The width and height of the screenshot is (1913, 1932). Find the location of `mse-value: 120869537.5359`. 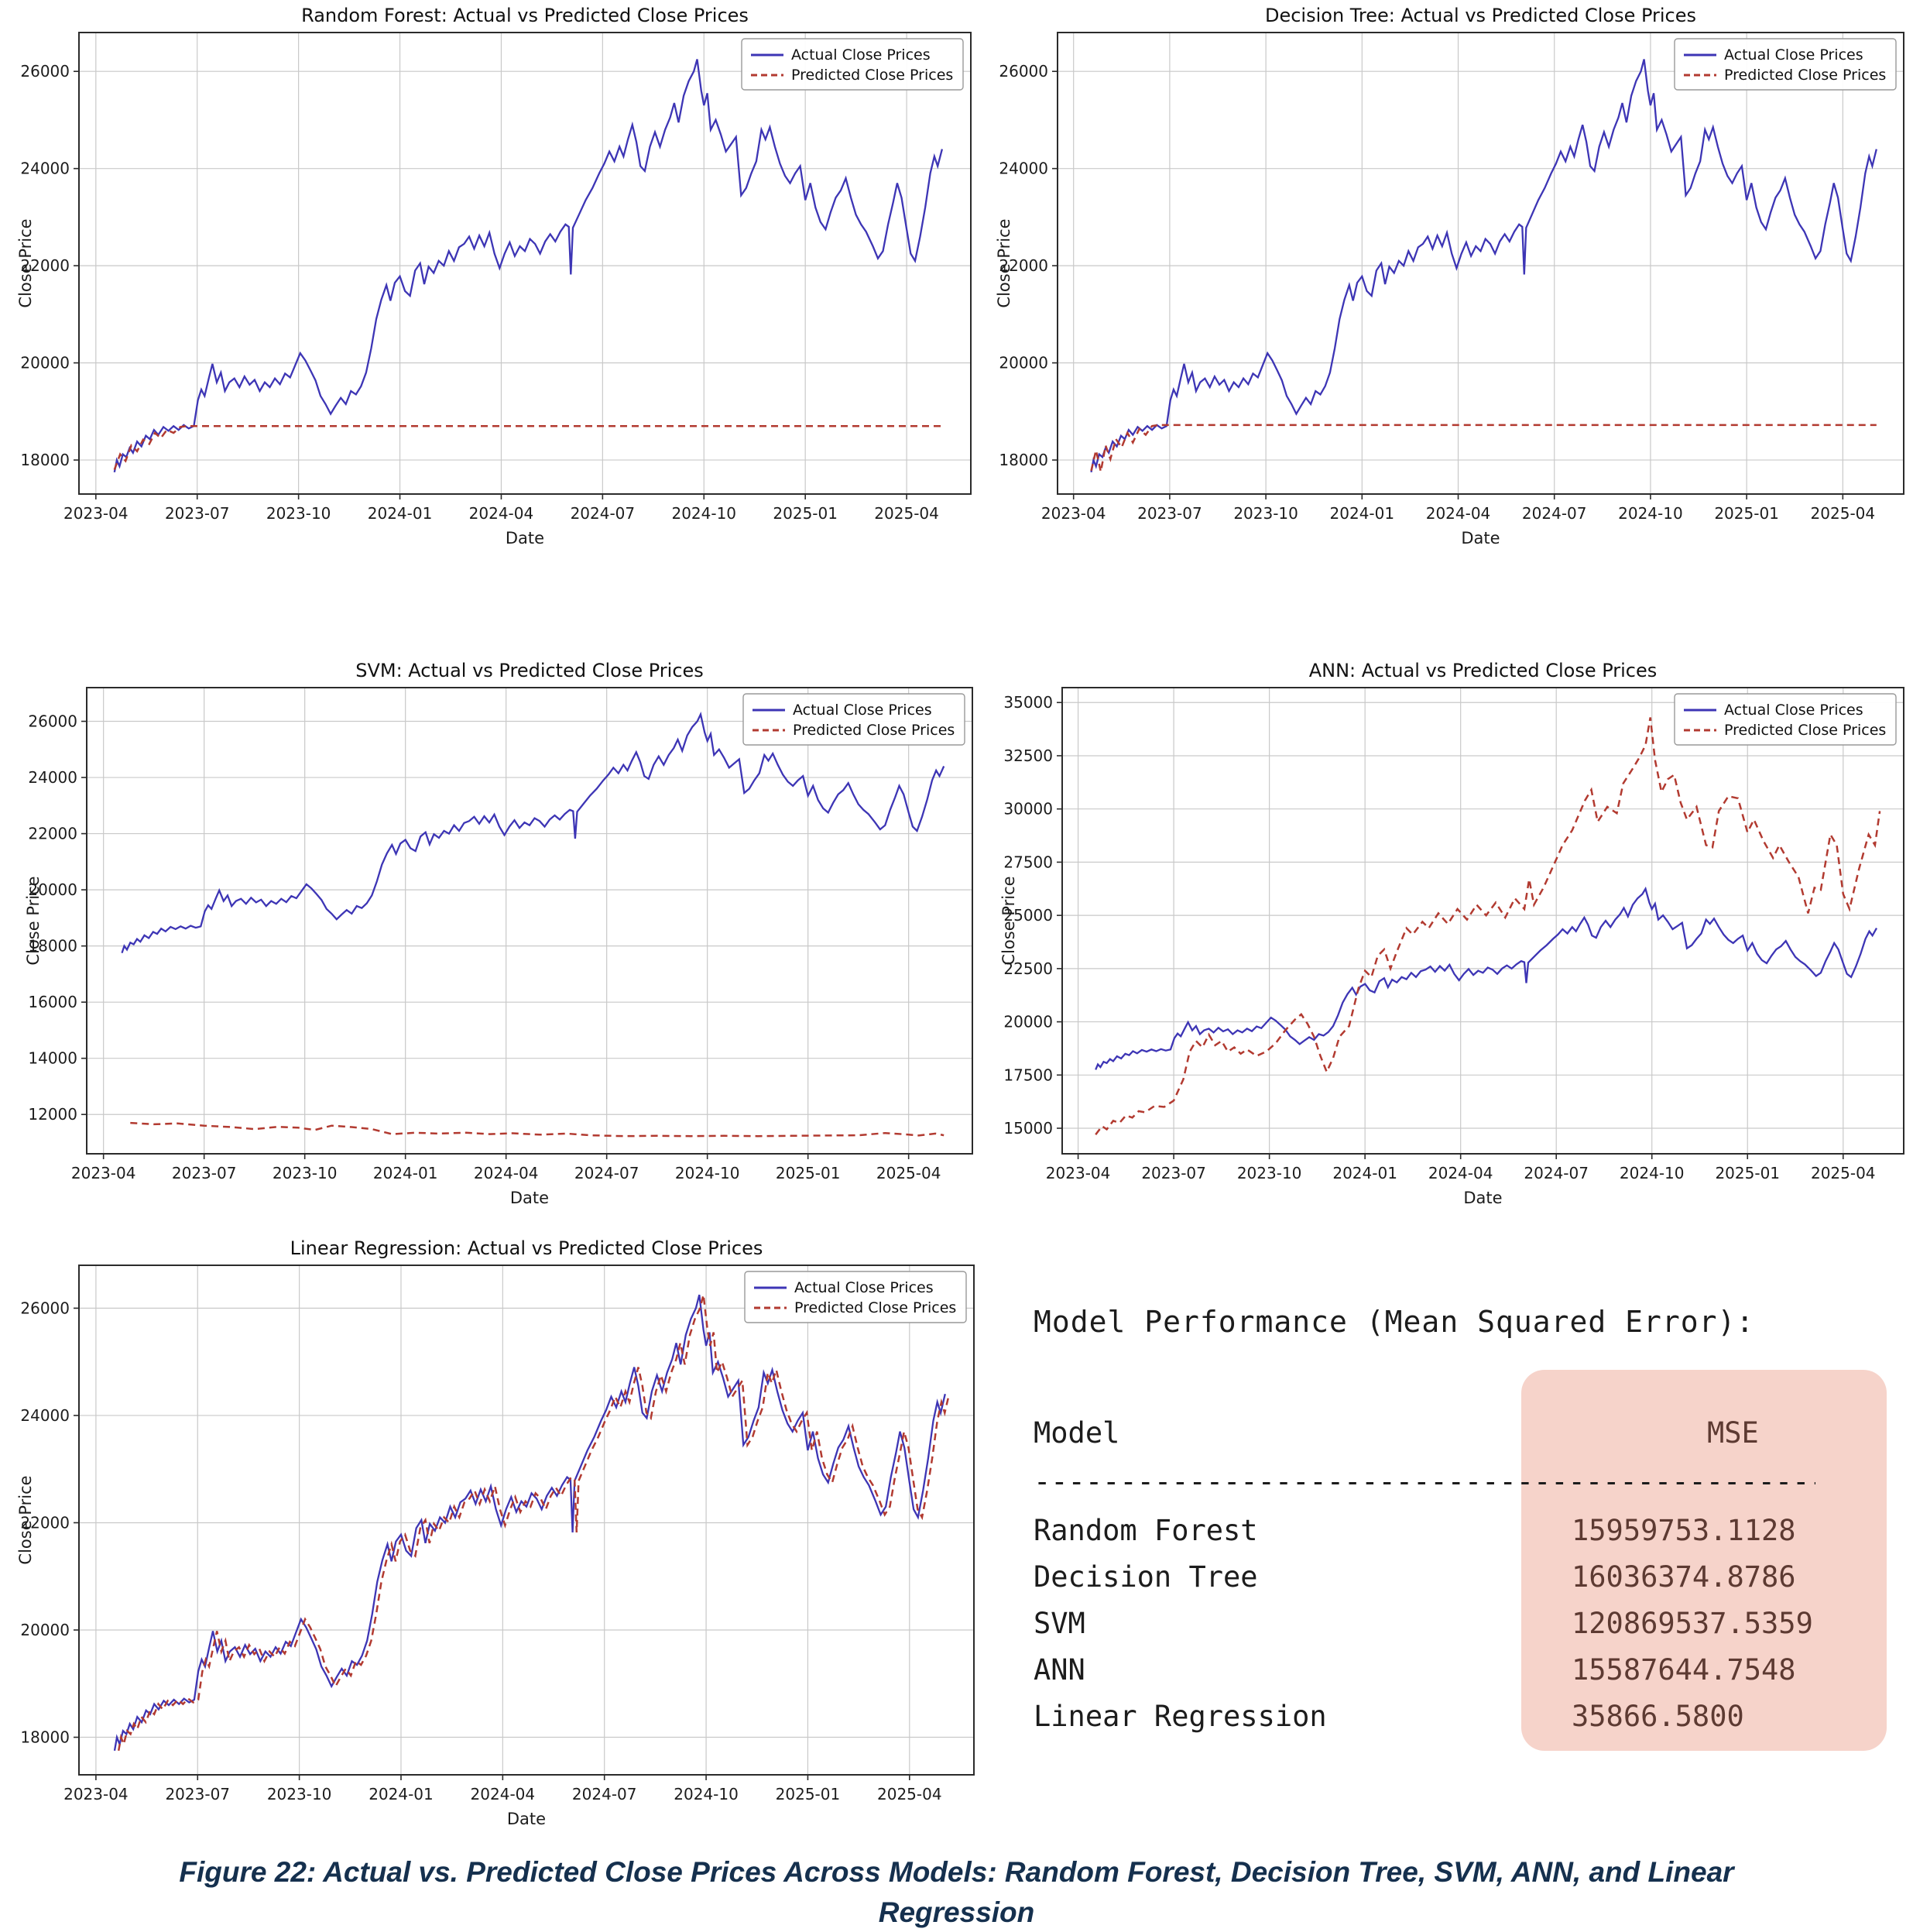

mse-value: 120869537.5359 is located at coordinates (1692, 1623).